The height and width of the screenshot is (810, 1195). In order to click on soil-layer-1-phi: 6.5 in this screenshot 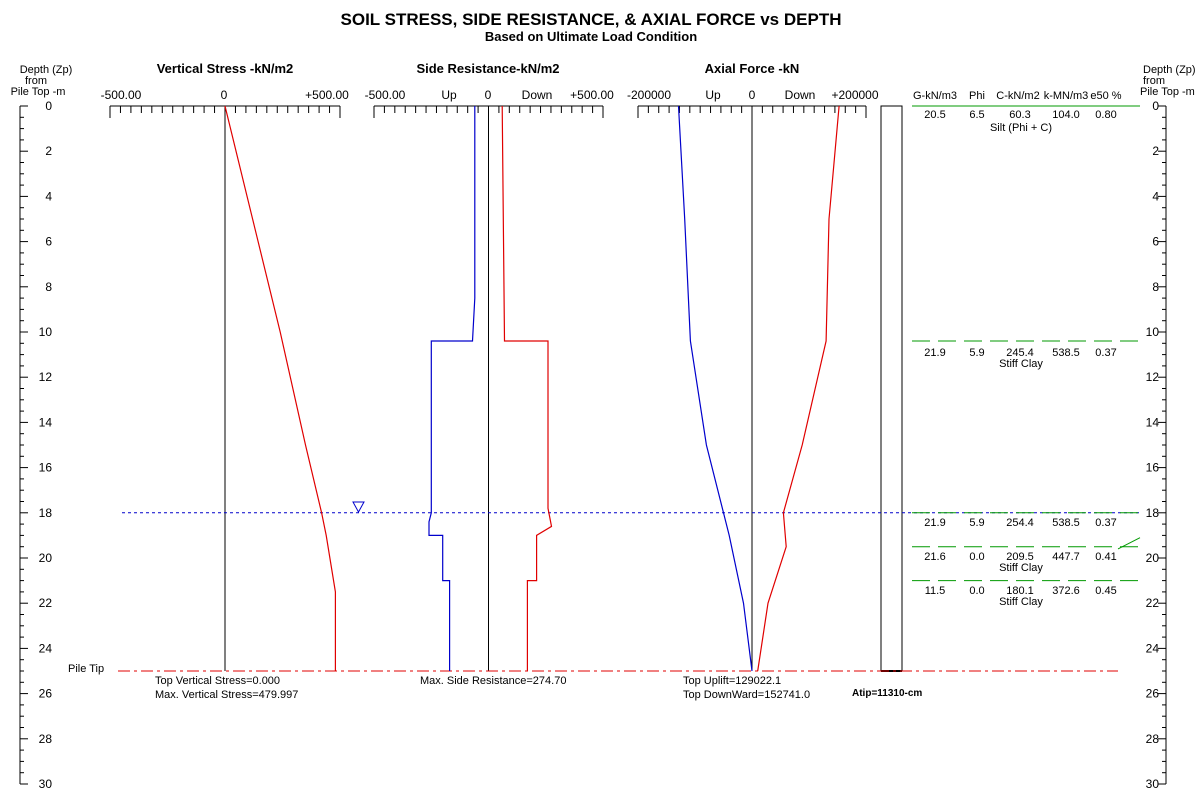, I will do `click(976, 115)`.